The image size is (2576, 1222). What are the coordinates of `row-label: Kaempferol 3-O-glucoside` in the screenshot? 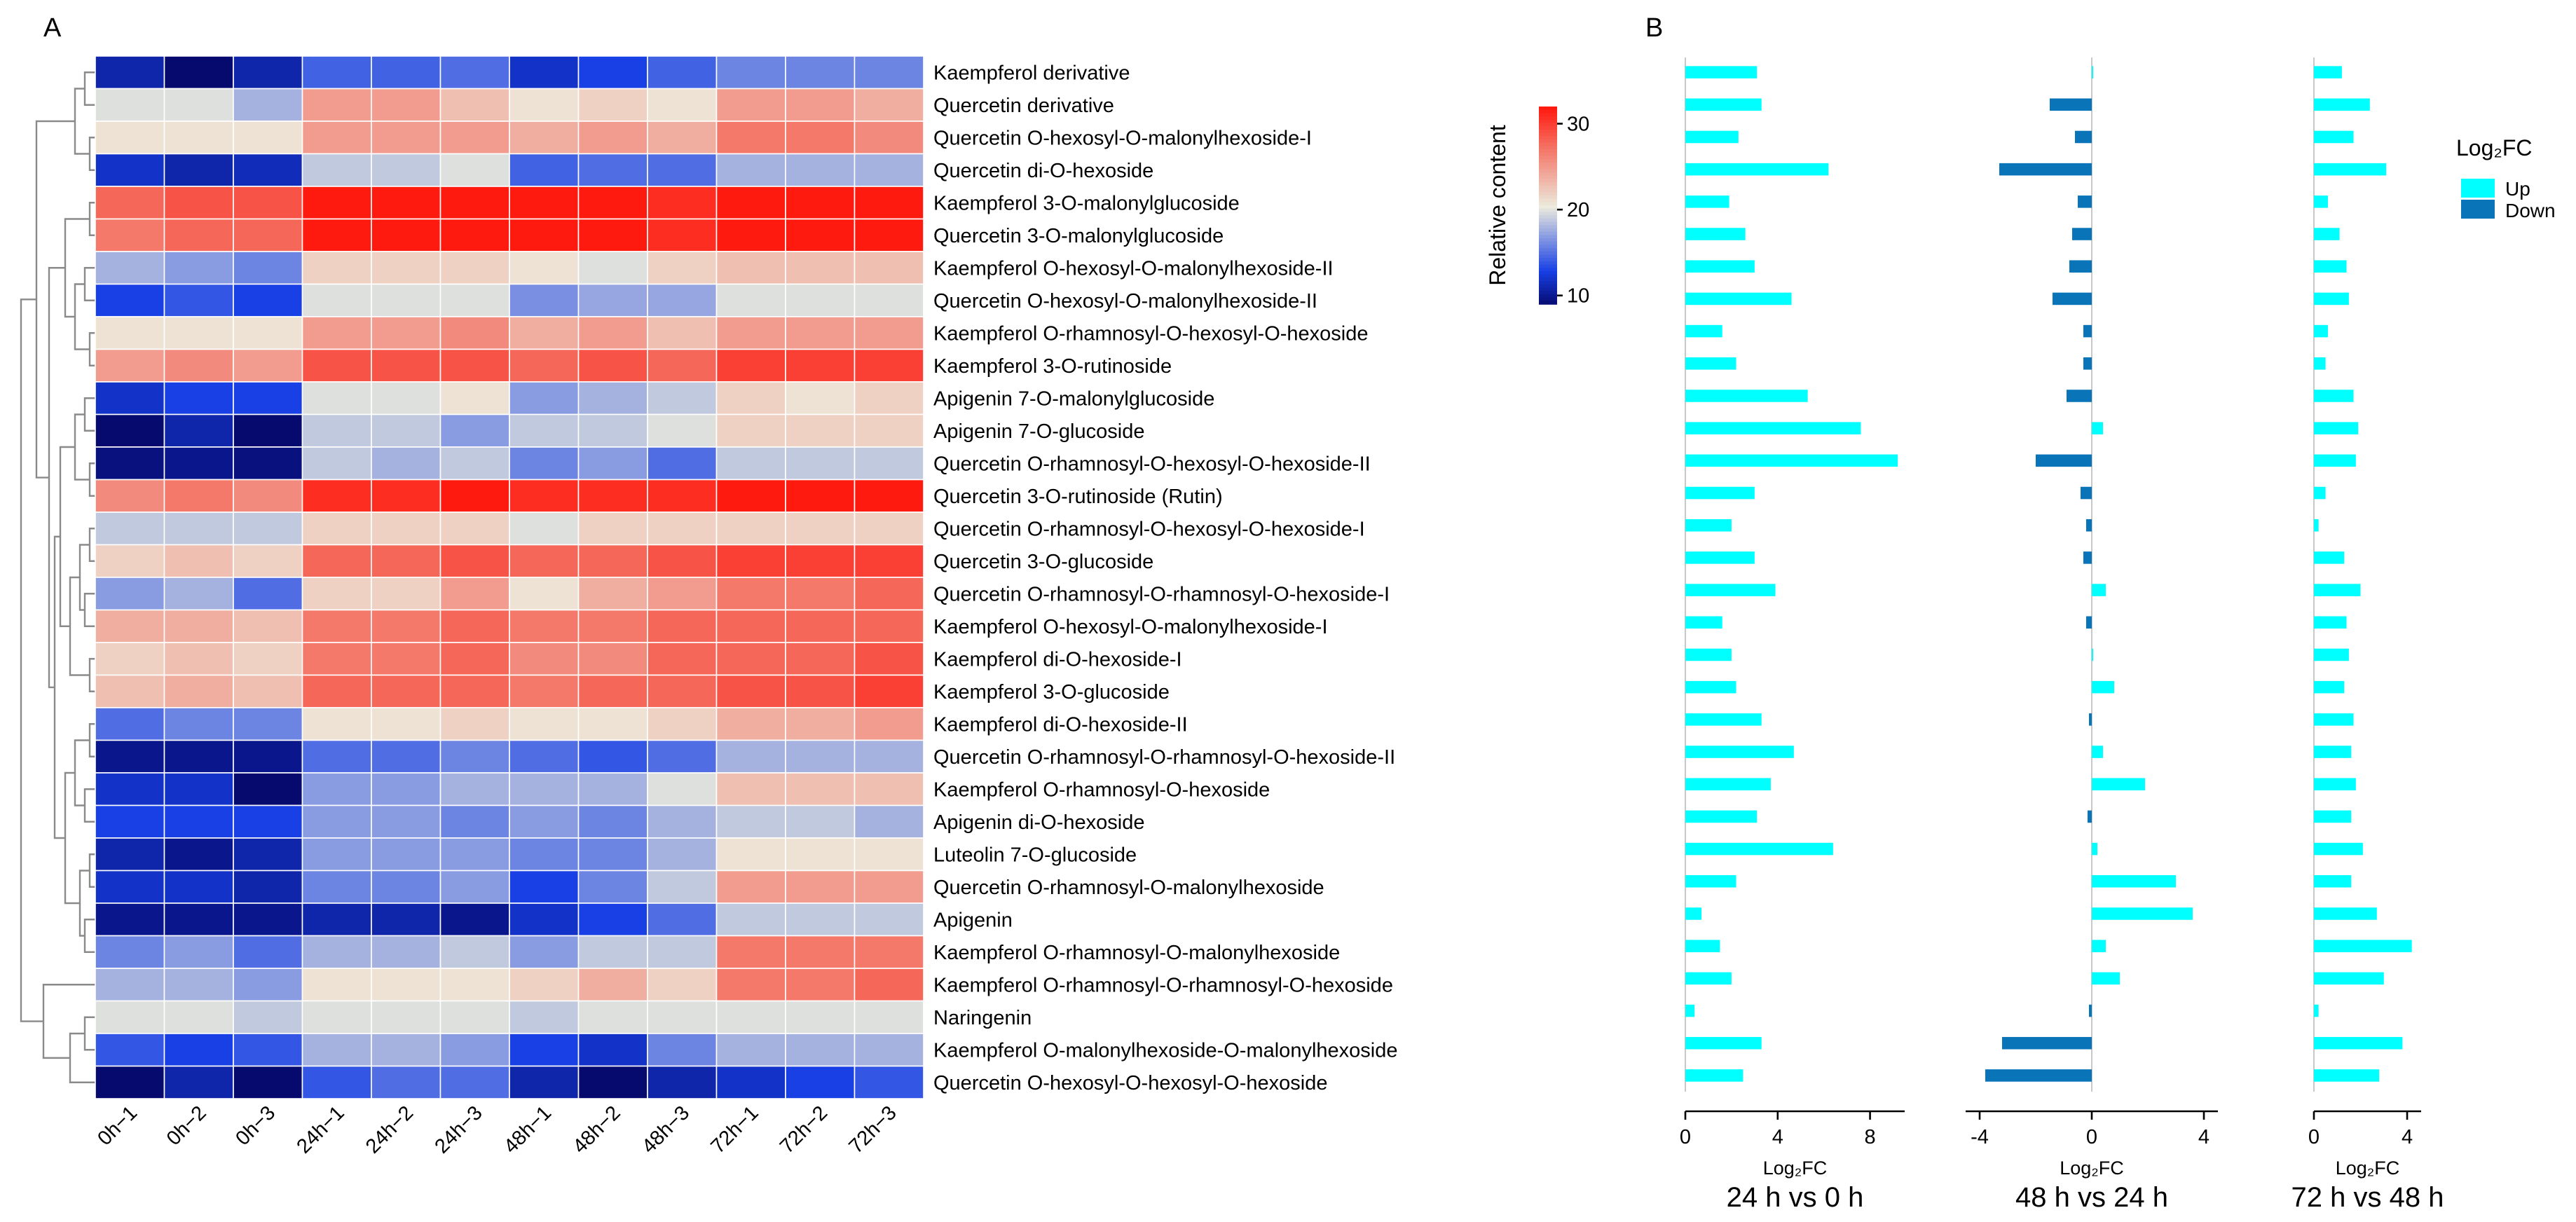 It's located at (1051, 692).